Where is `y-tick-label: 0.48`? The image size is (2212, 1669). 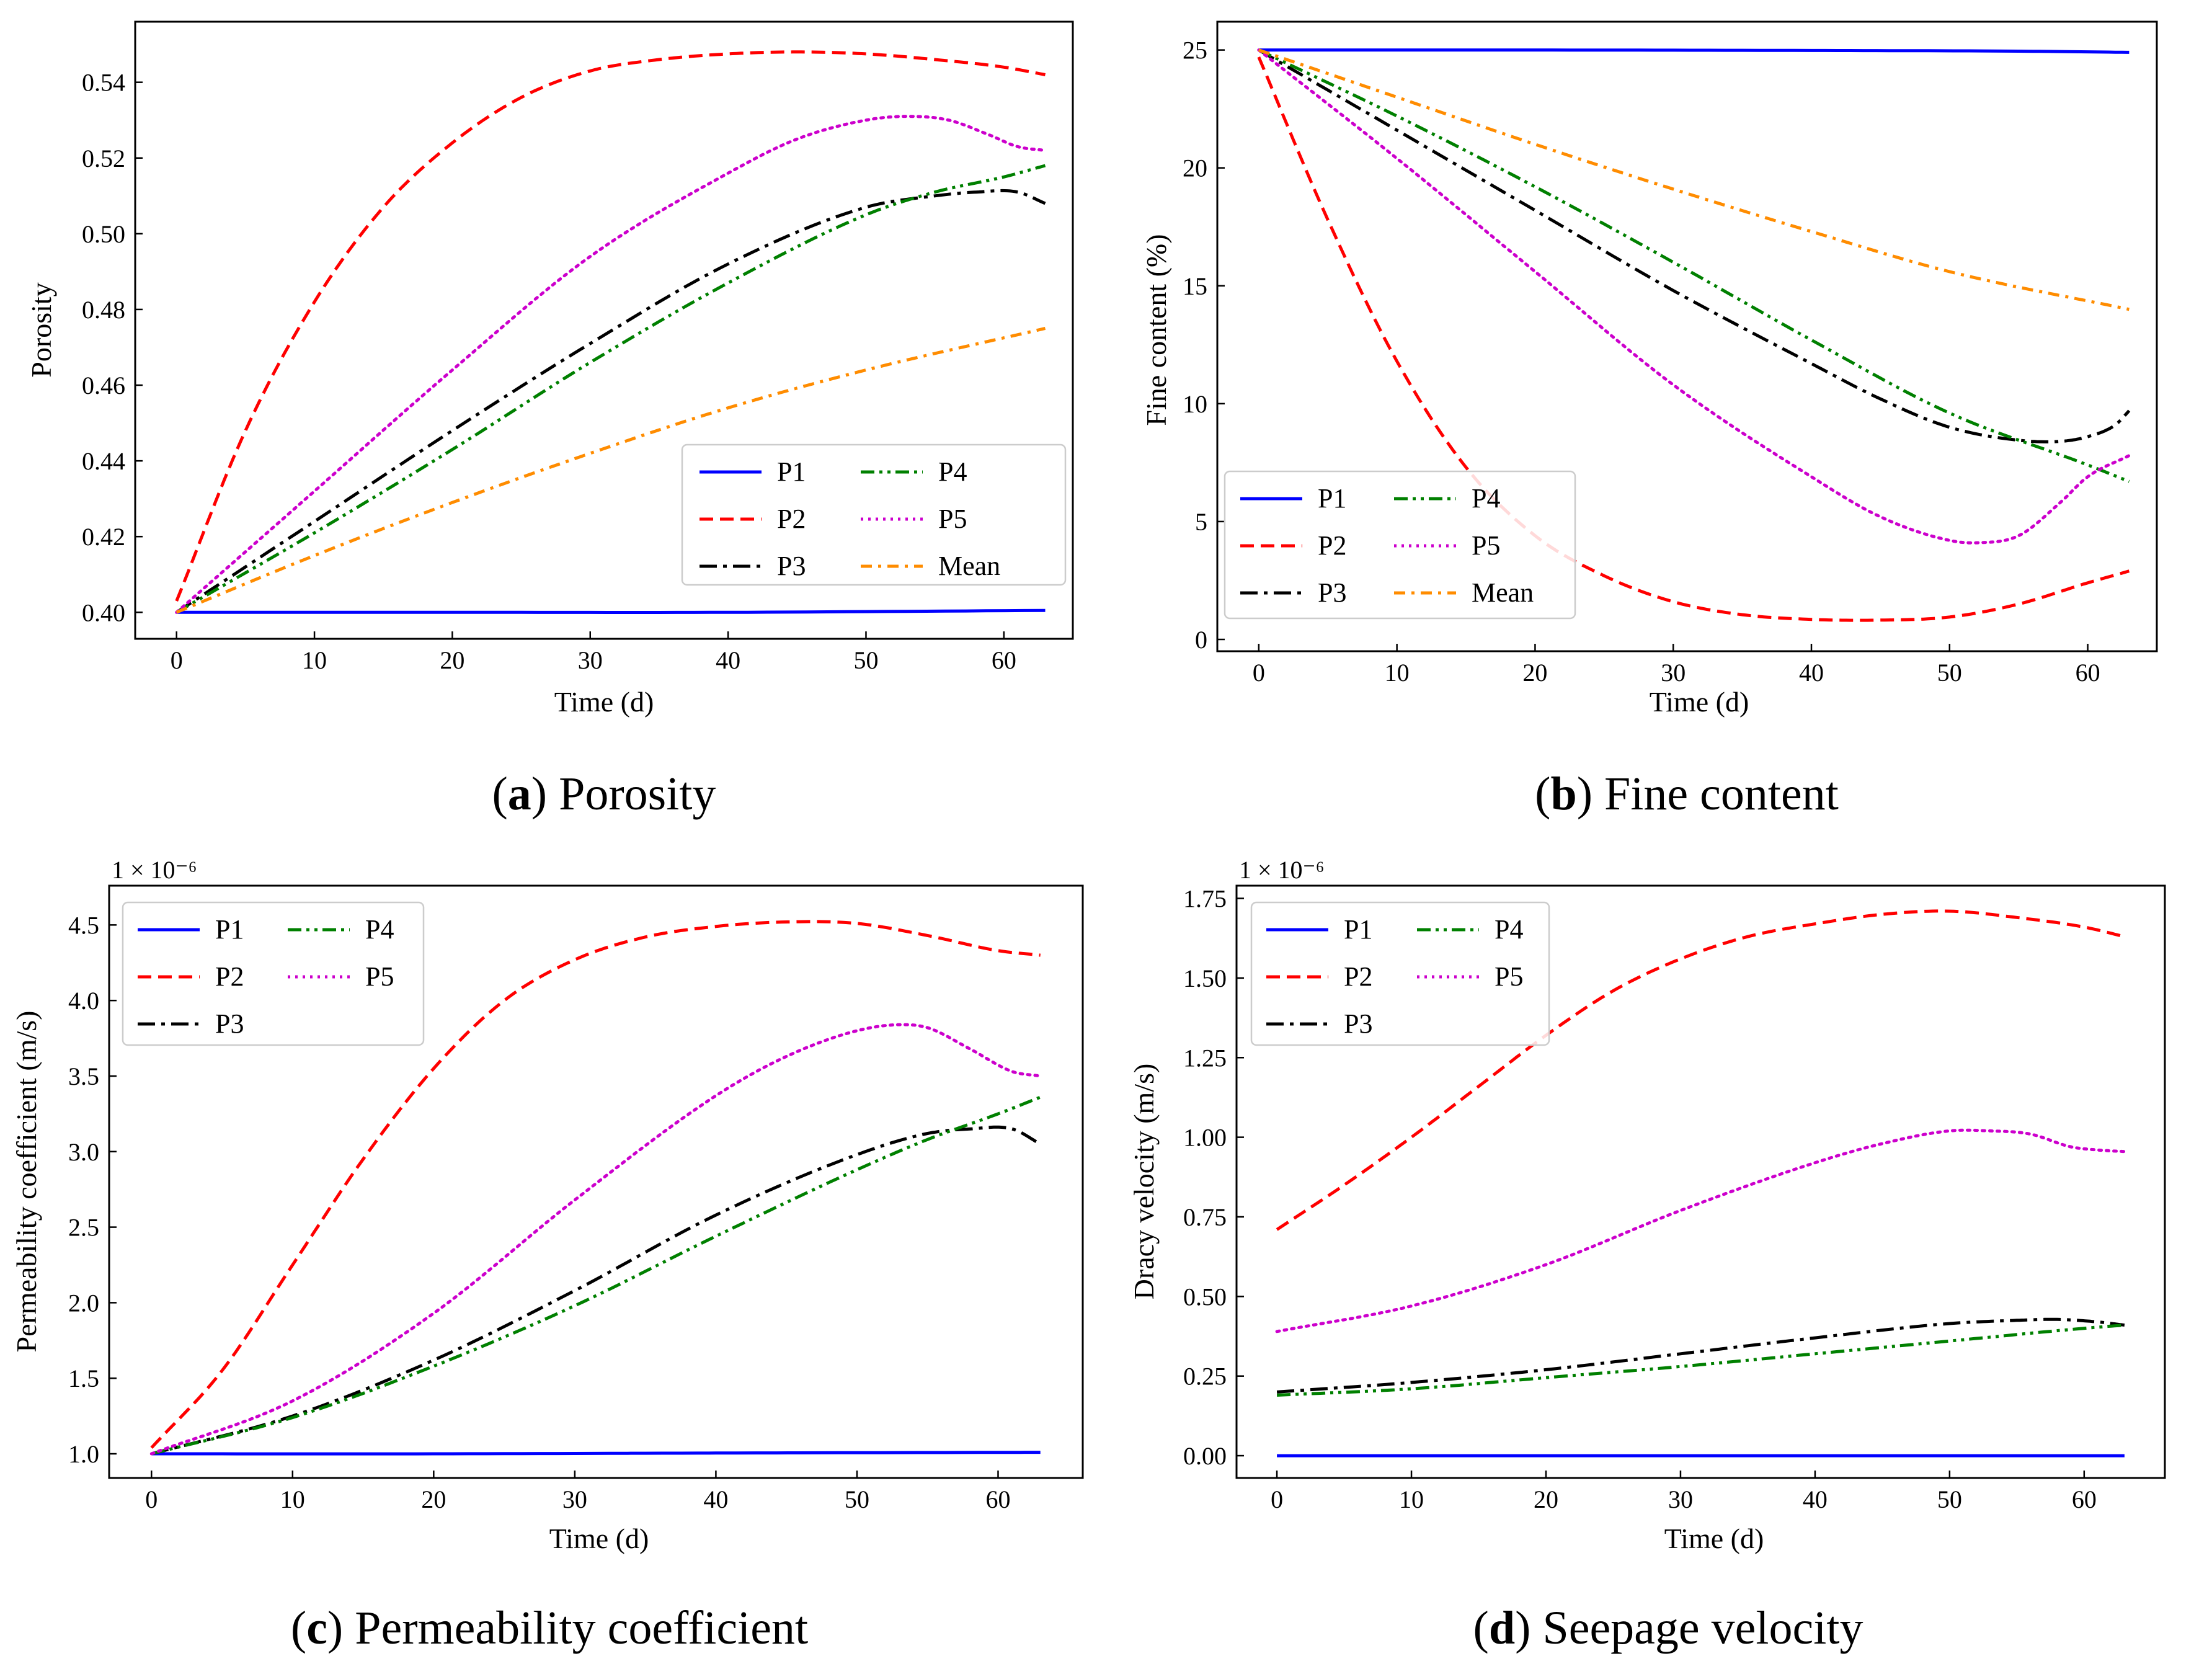
y-tick-label: 0.48 is located at coordinates (103, 310).